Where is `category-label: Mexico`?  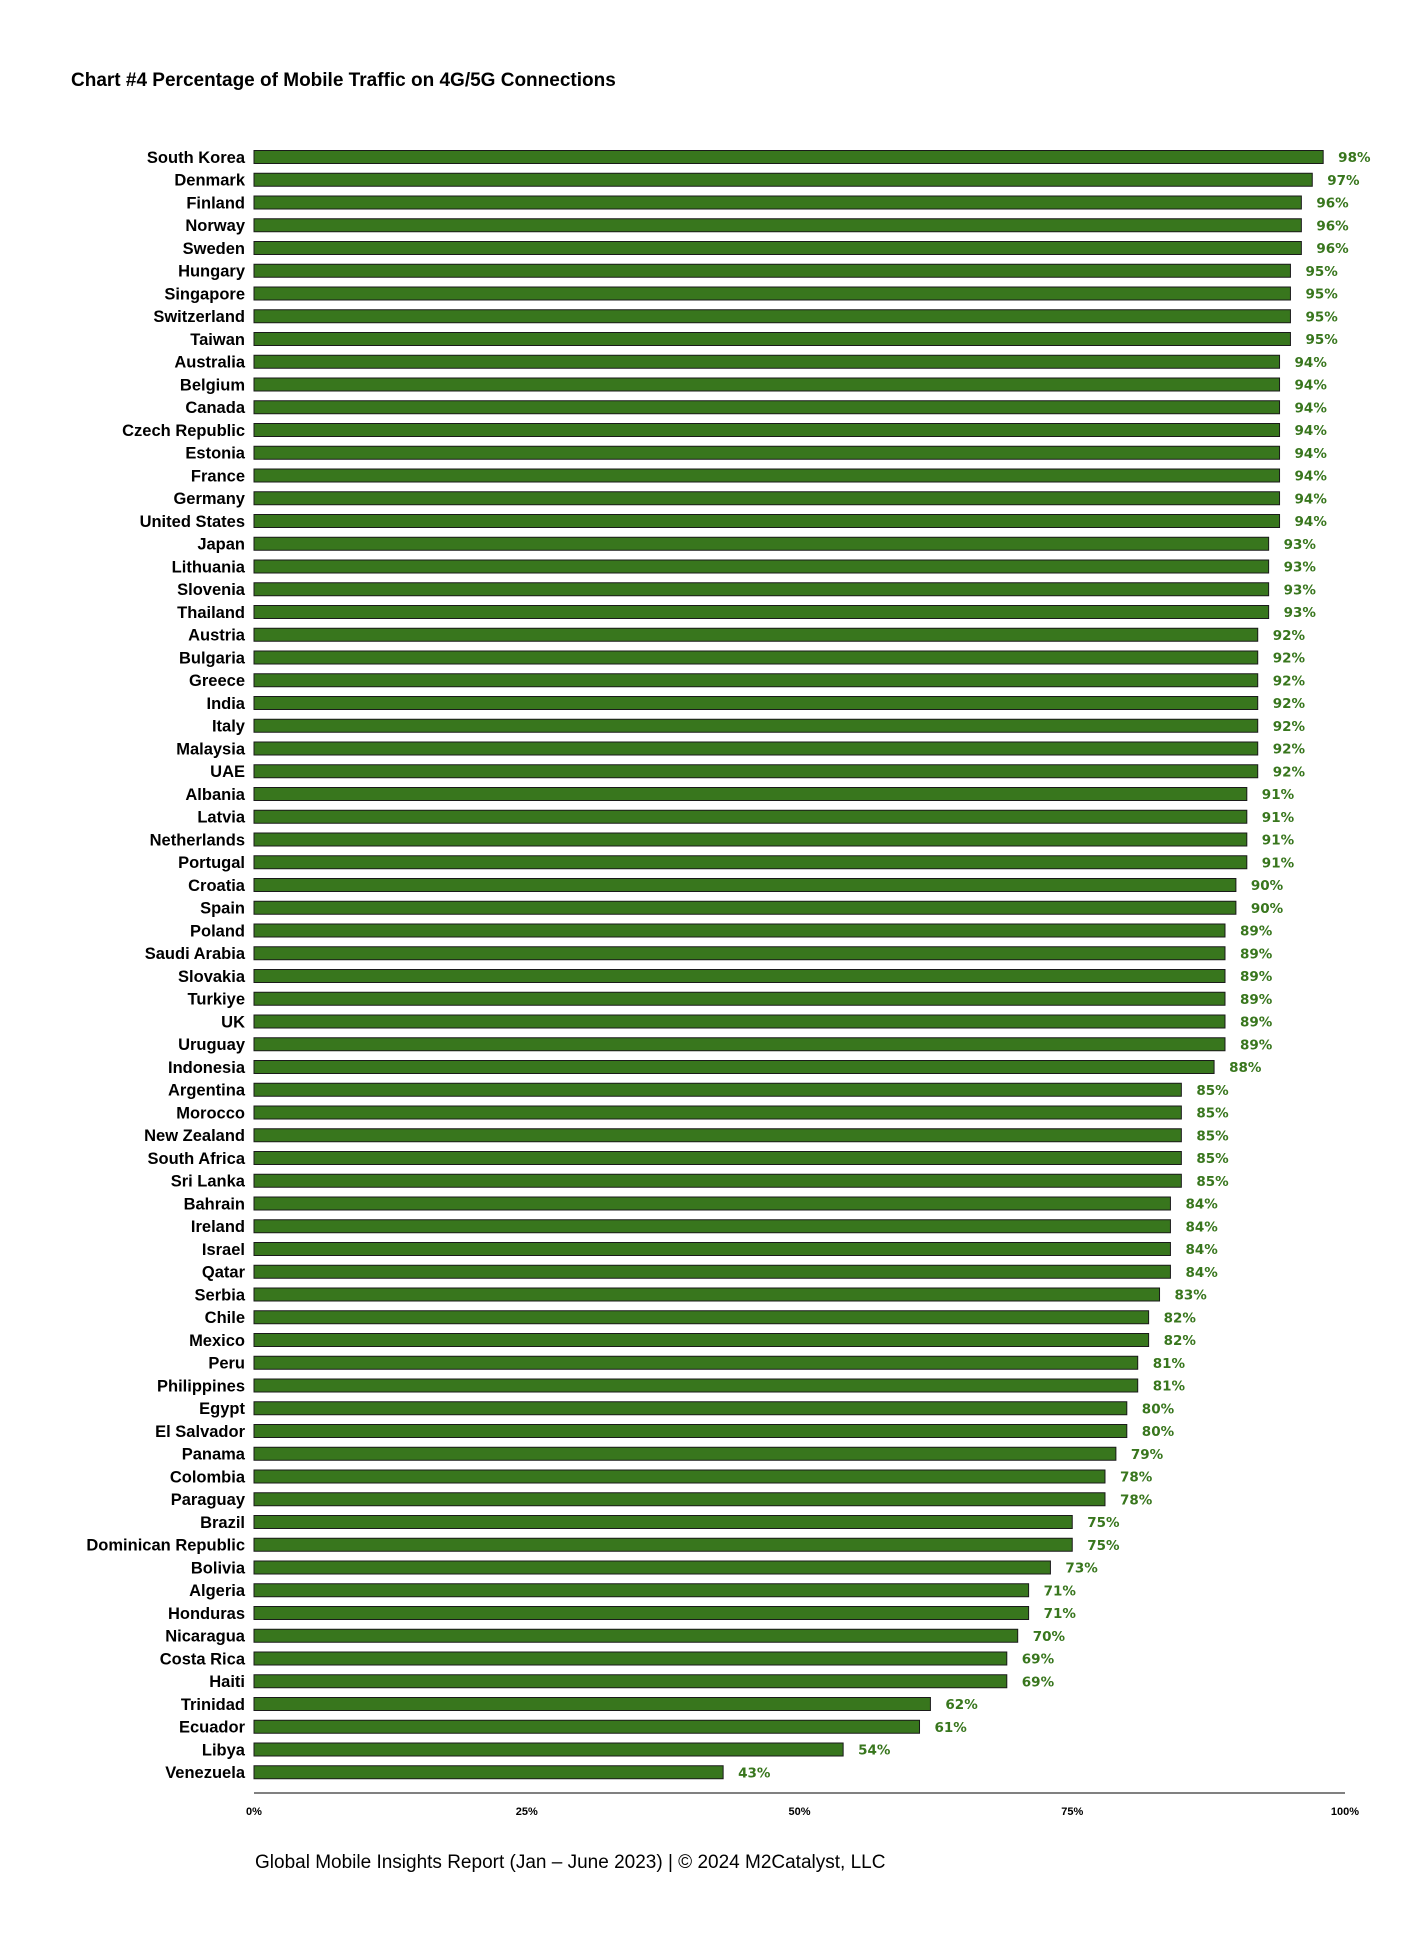
category-label: Mexico is located at coordinates (217, 1341).